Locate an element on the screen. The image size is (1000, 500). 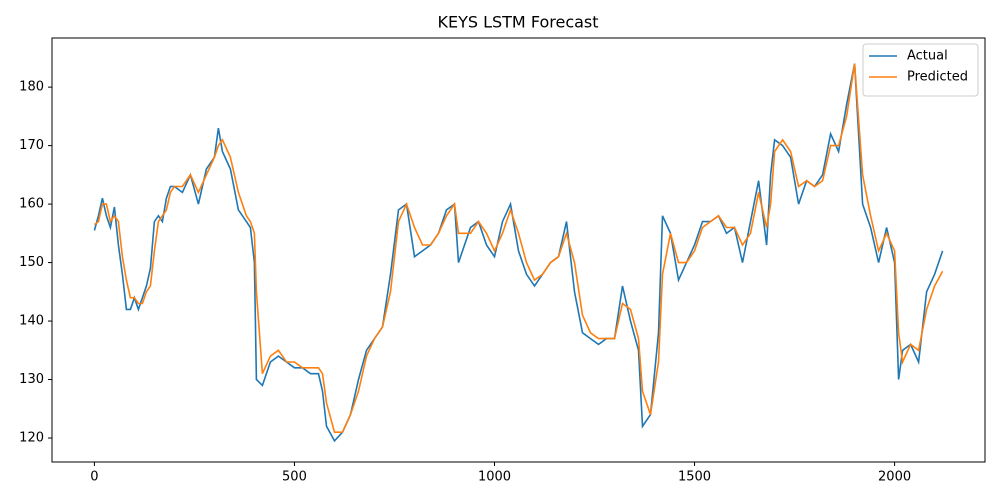
y-tick-label: 120 is located at coordinates (31, 438).